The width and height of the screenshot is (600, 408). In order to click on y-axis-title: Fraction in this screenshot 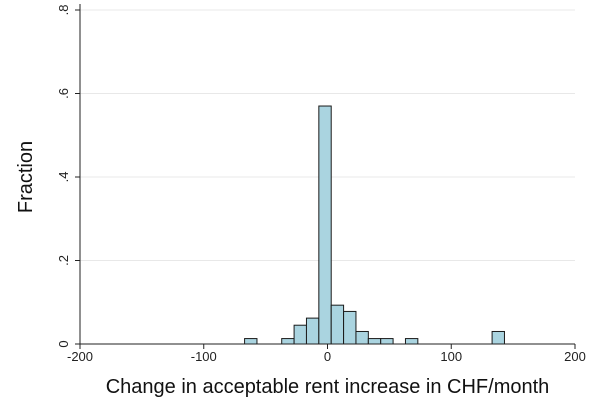, I will do `click(26, 177)`.